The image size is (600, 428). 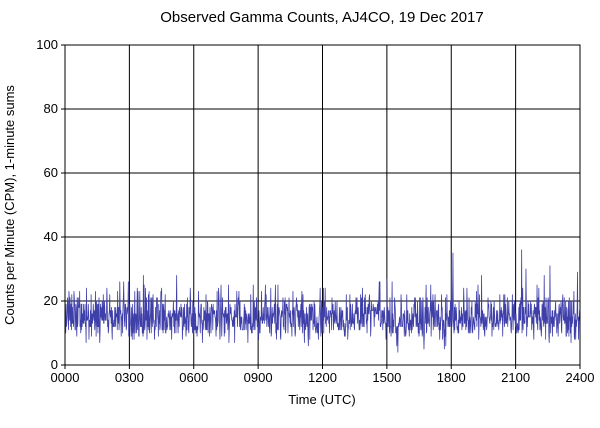 What do you see at coordinates (193, 377) in the screenshot?
I see `x-tick-label: 0600` at bounding box center [193, 377].